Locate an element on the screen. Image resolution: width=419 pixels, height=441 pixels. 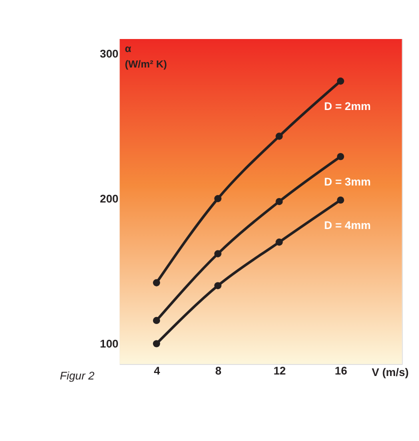
series-label: D = 2mm is located at coordinates (347, 107).